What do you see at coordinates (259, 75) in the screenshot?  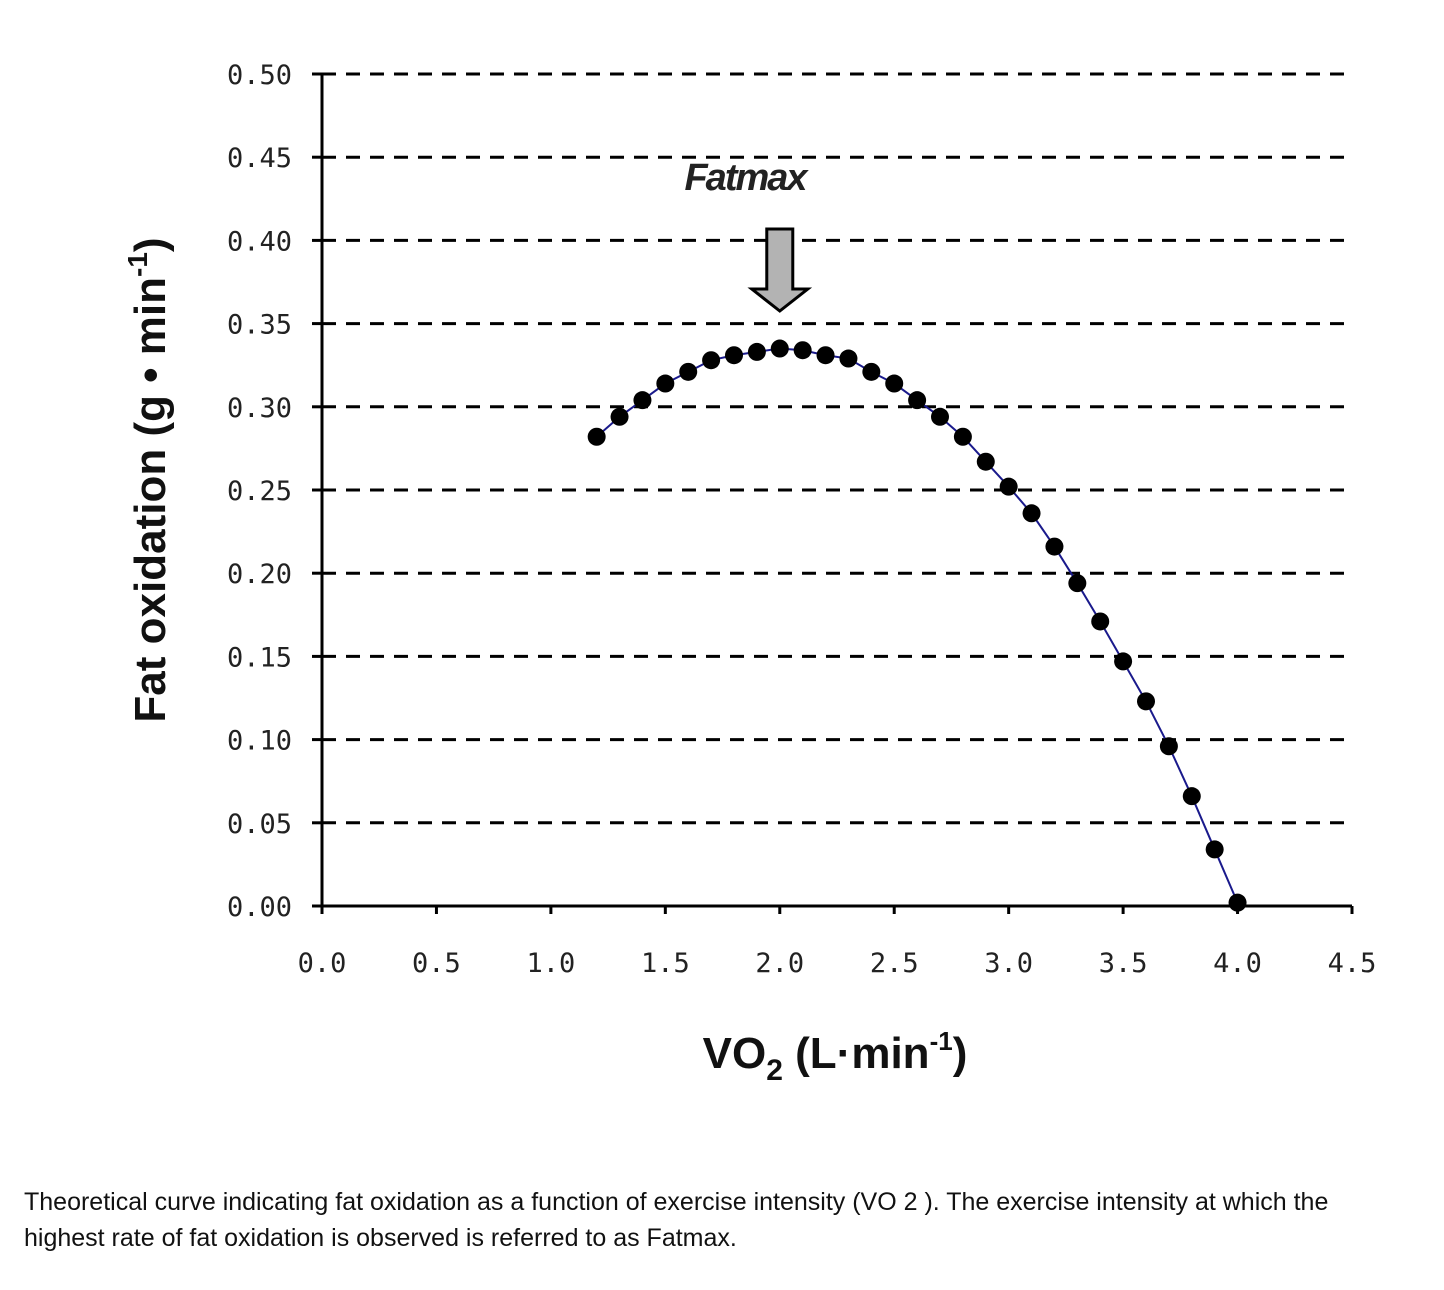 I see `y-tick-label: 0.50` at bounding box center [259, 75].